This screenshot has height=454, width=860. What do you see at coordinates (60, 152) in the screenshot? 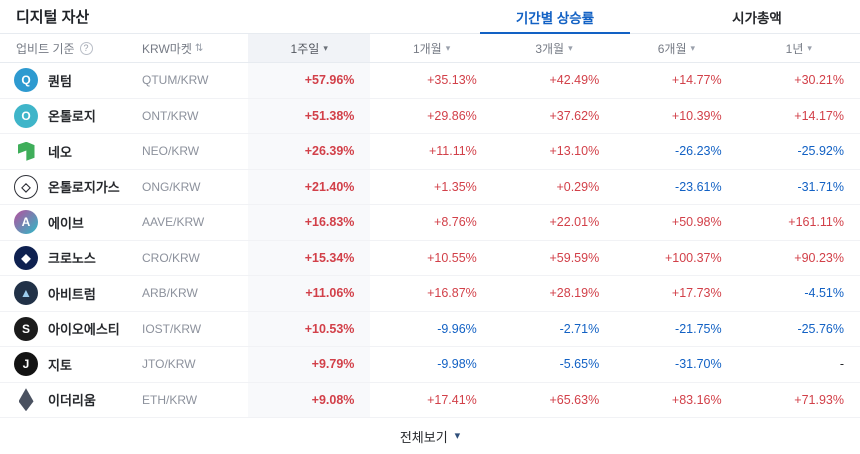
I see `coin-name: 네오` at bounding box center [60, 152].